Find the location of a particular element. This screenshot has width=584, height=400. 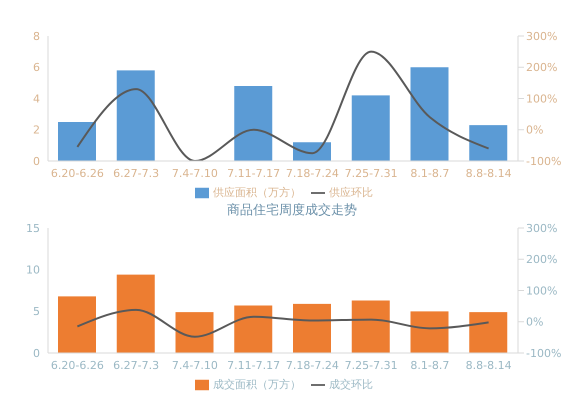

chart-title: 商品住宅周度成交走势 is located at coordinates (292, 211).